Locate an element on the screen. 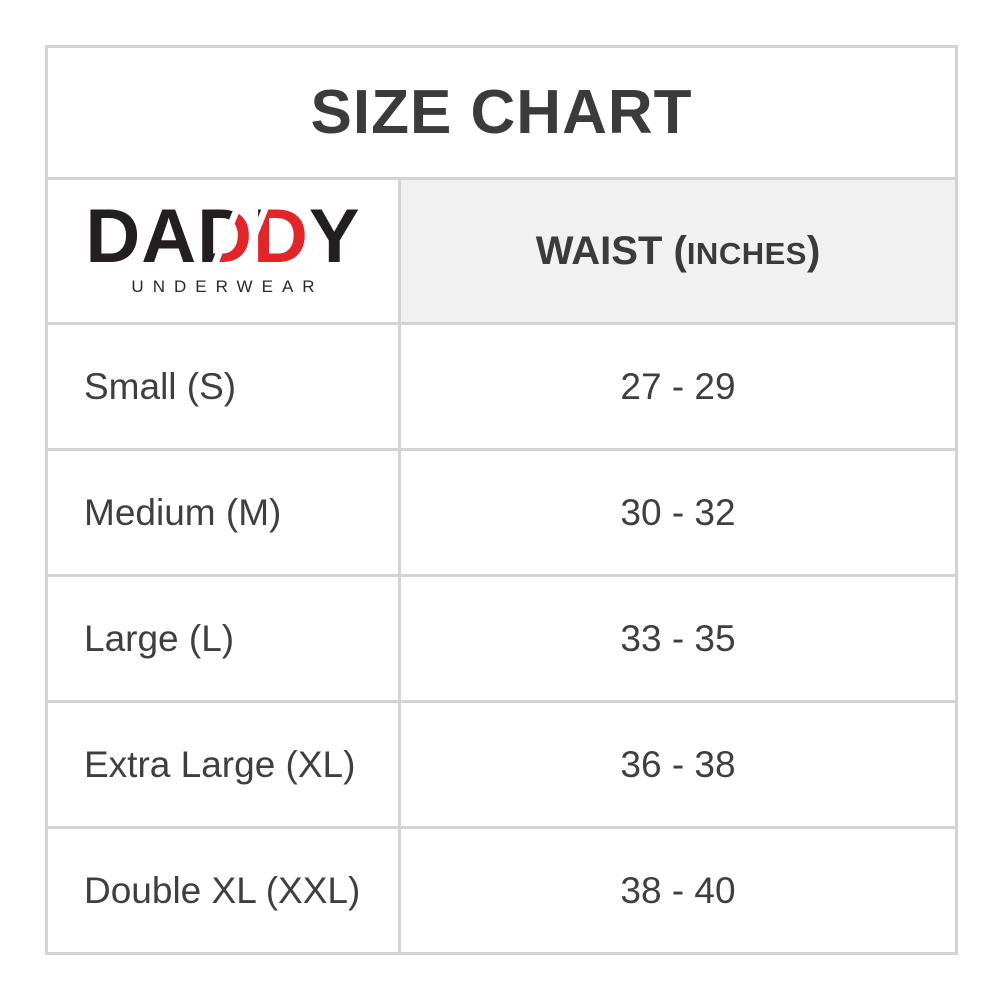 This screenshot has width=1000, height=1000. size-label: Large (L) is located at coordinates (223, 638).